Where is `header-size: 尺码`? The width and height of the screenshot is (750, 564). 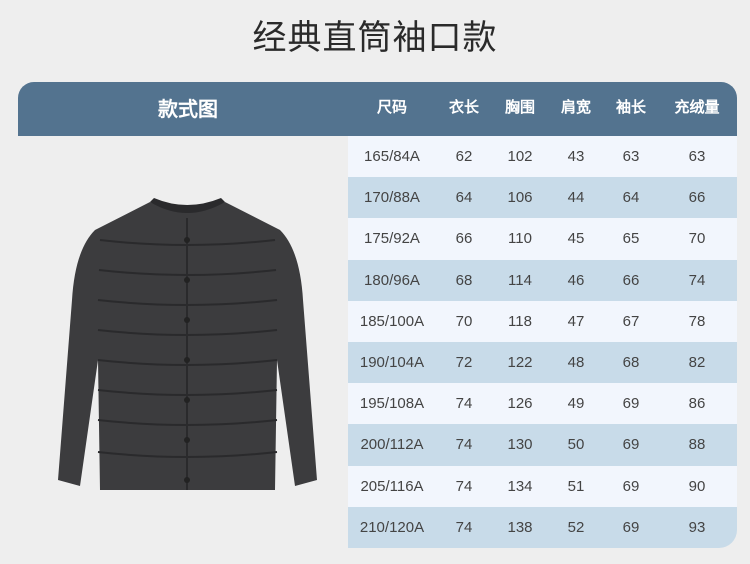 header-size: 尺码 is located at coordinates (391, 107).